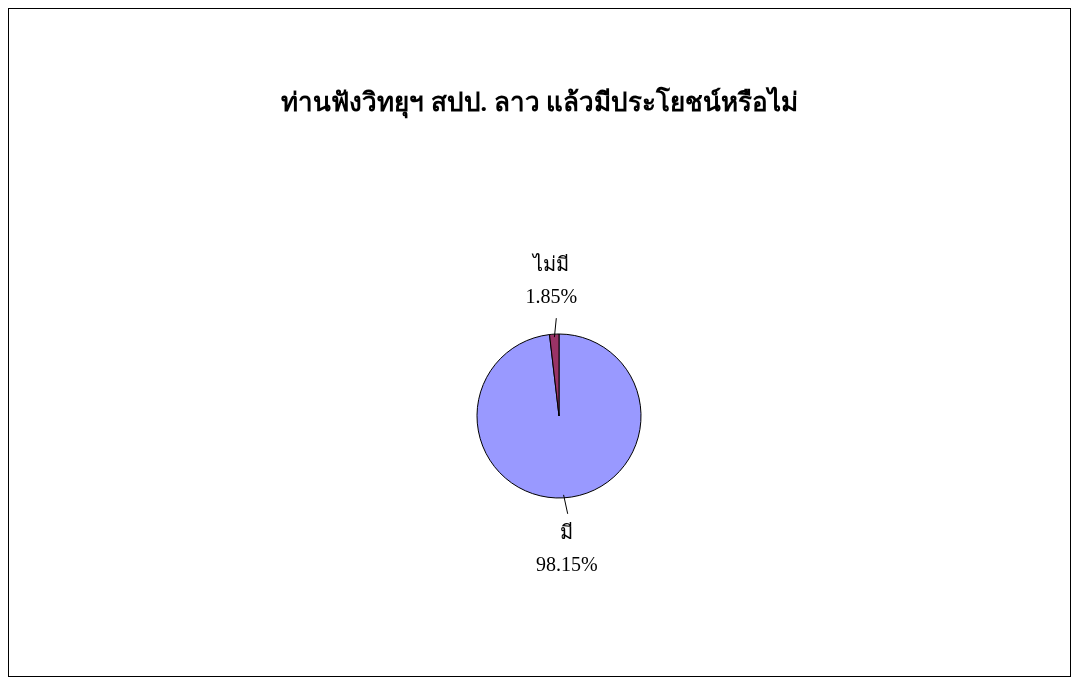 The image size is (1079, 677). What do you see at coordinates (566, 564) in the screenshot?
I see `data-label: 98.15%` at bounding box center [566, 564].